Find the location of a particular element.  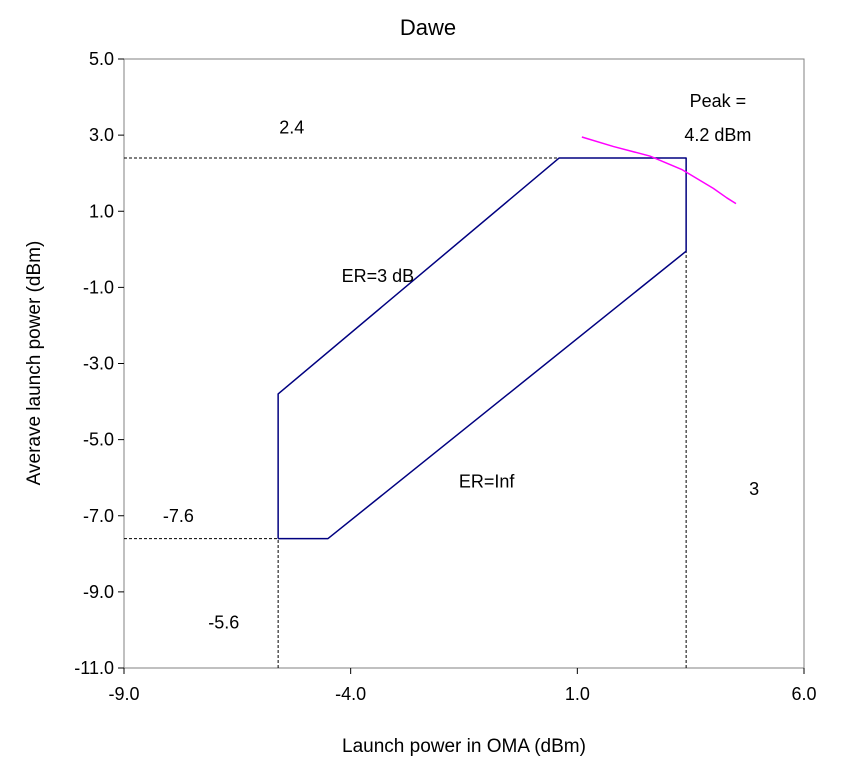

y-axis-label: Averave launch power (dBm) is located at coordinates (34, 363).